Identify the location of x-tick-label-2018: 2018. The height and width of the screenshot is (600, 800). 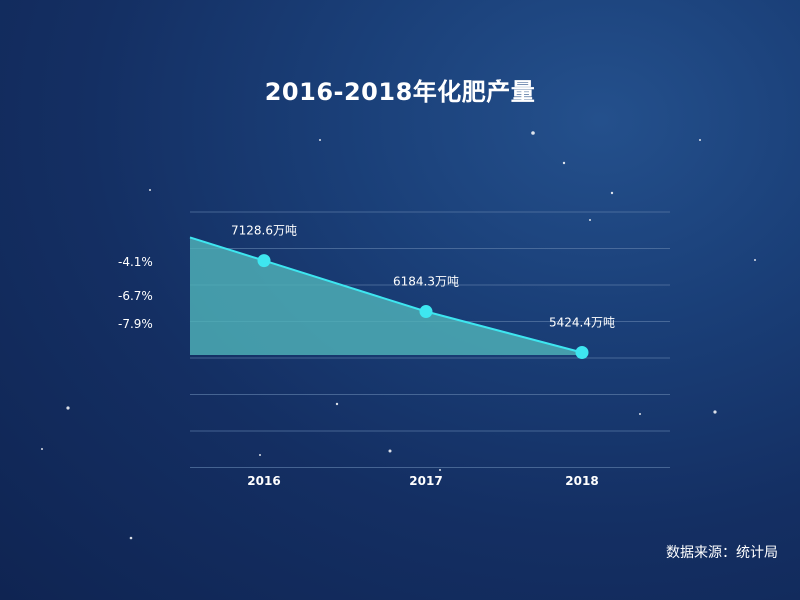
(581, 481).